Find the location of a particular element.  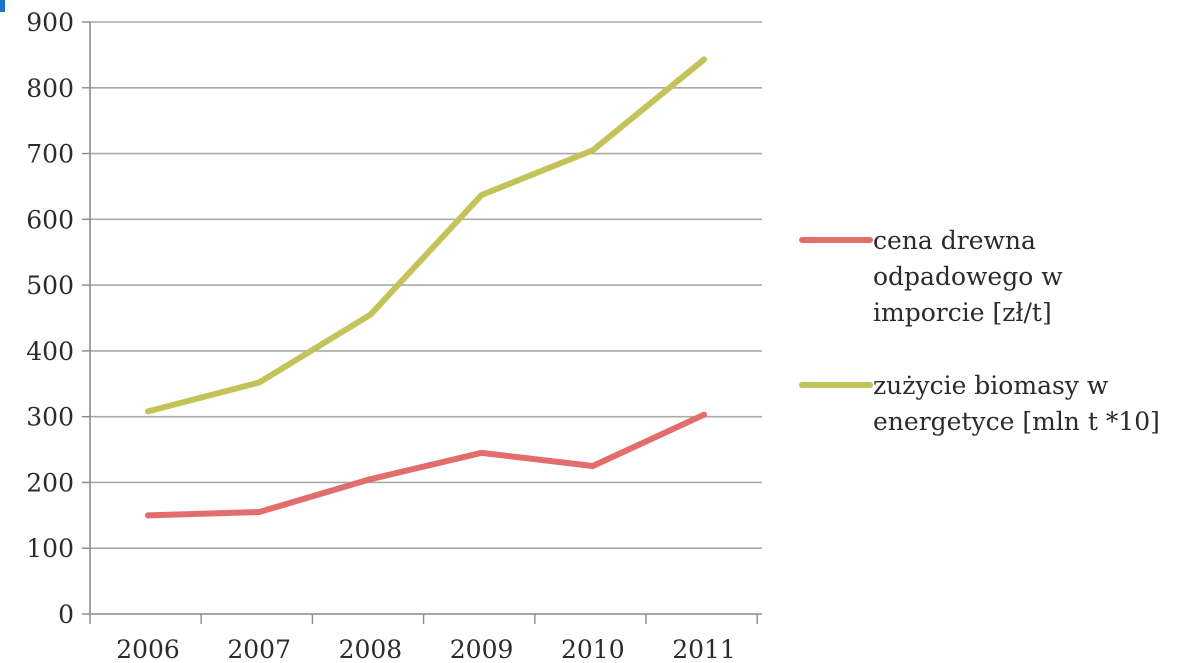

y-tick-label: 800 is located at coordinates (50, 88).